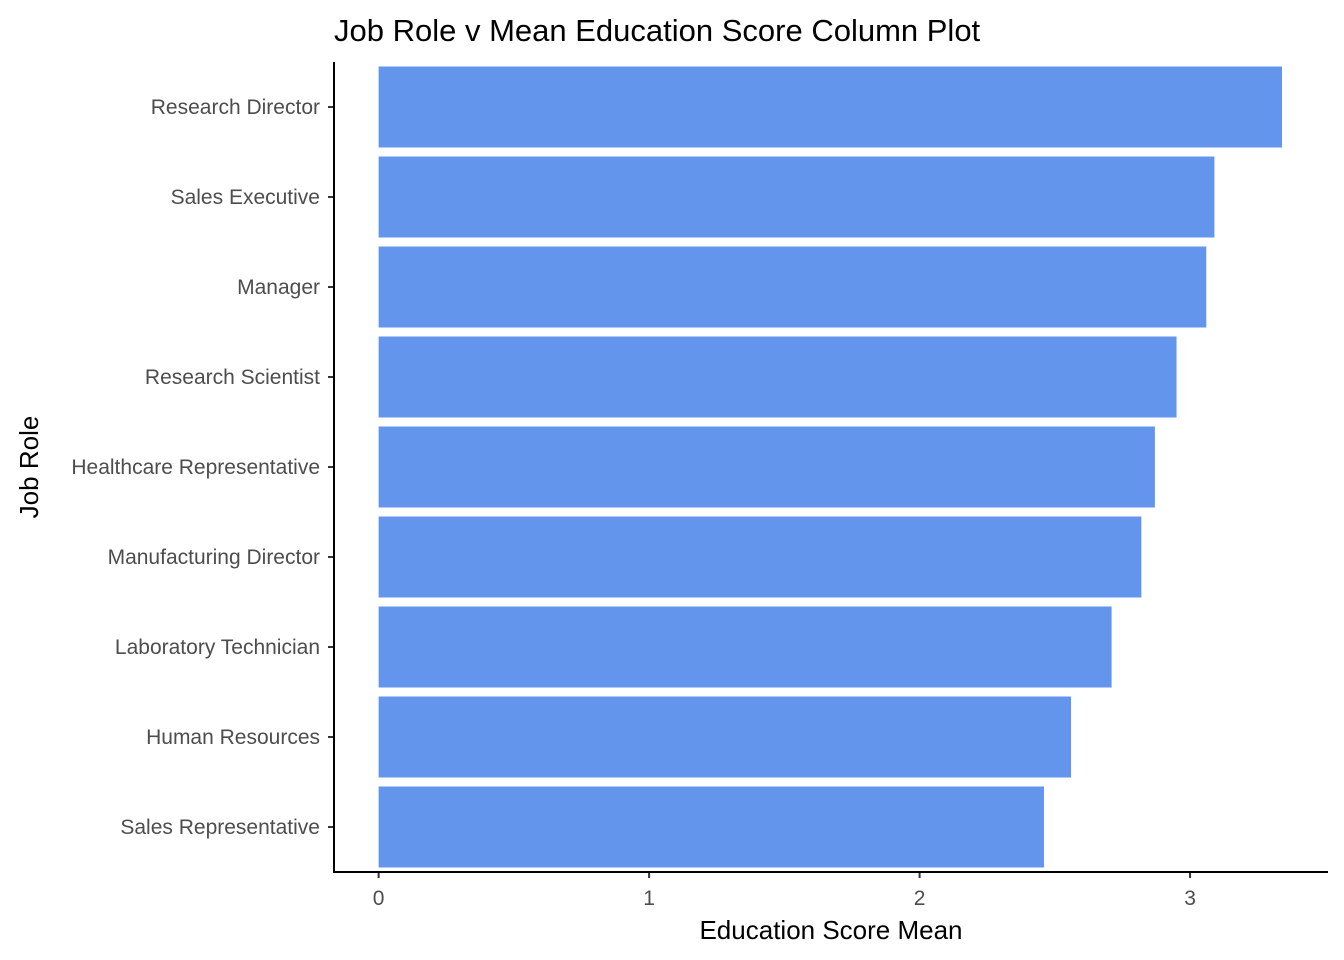 This screenshot has width=1344, height=960. Describe the element at coordinates (217, 647) in the screenshot. I see `y-tick-label: Laboratory Technician` at that location.